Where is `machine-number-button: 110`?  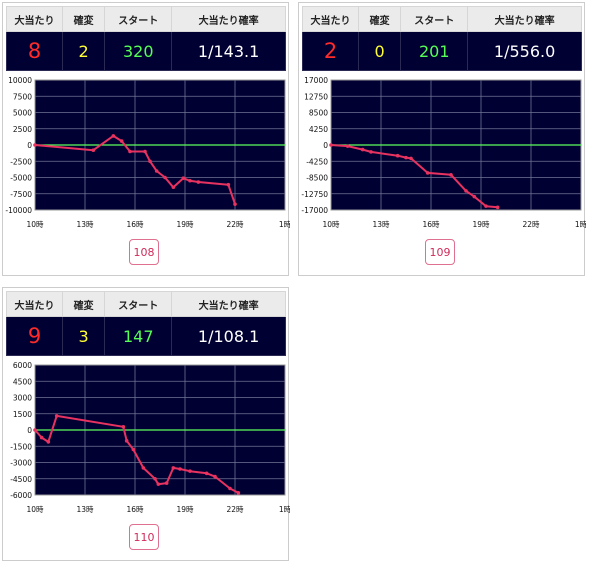 machine-number-button: 110 is located at coordinates (144, 537).